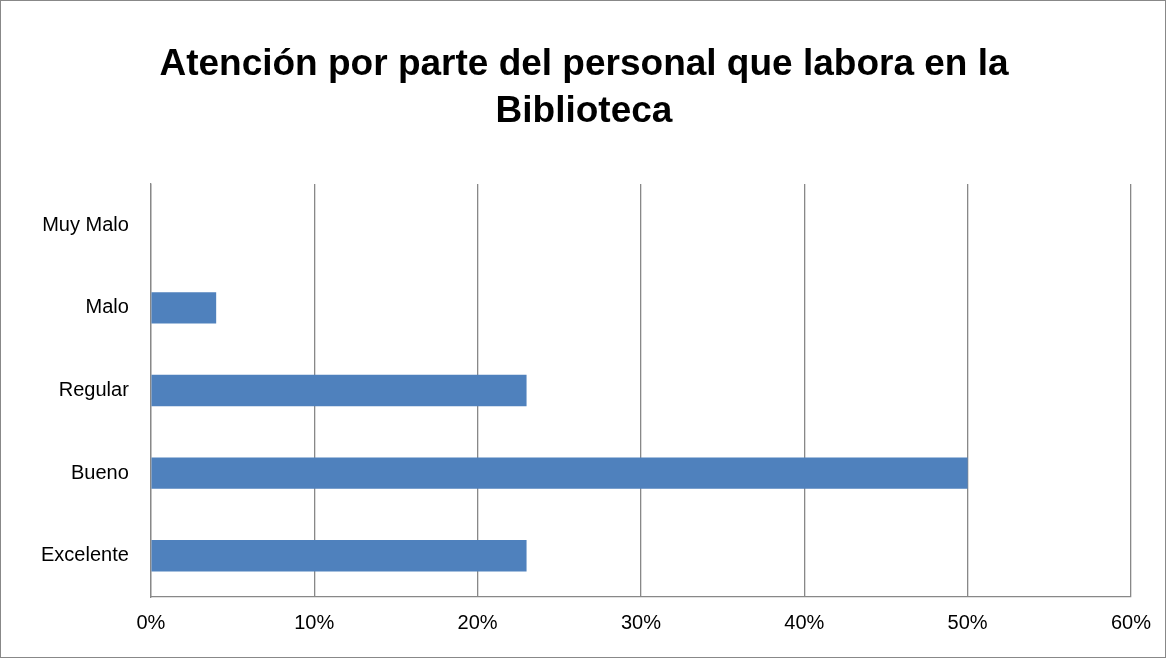 The height and width of the screenshot is (658, 1166). Describe the element at coordinates (804, 621) in the screenshot. I see `x-tick-label: 40%` at that location.